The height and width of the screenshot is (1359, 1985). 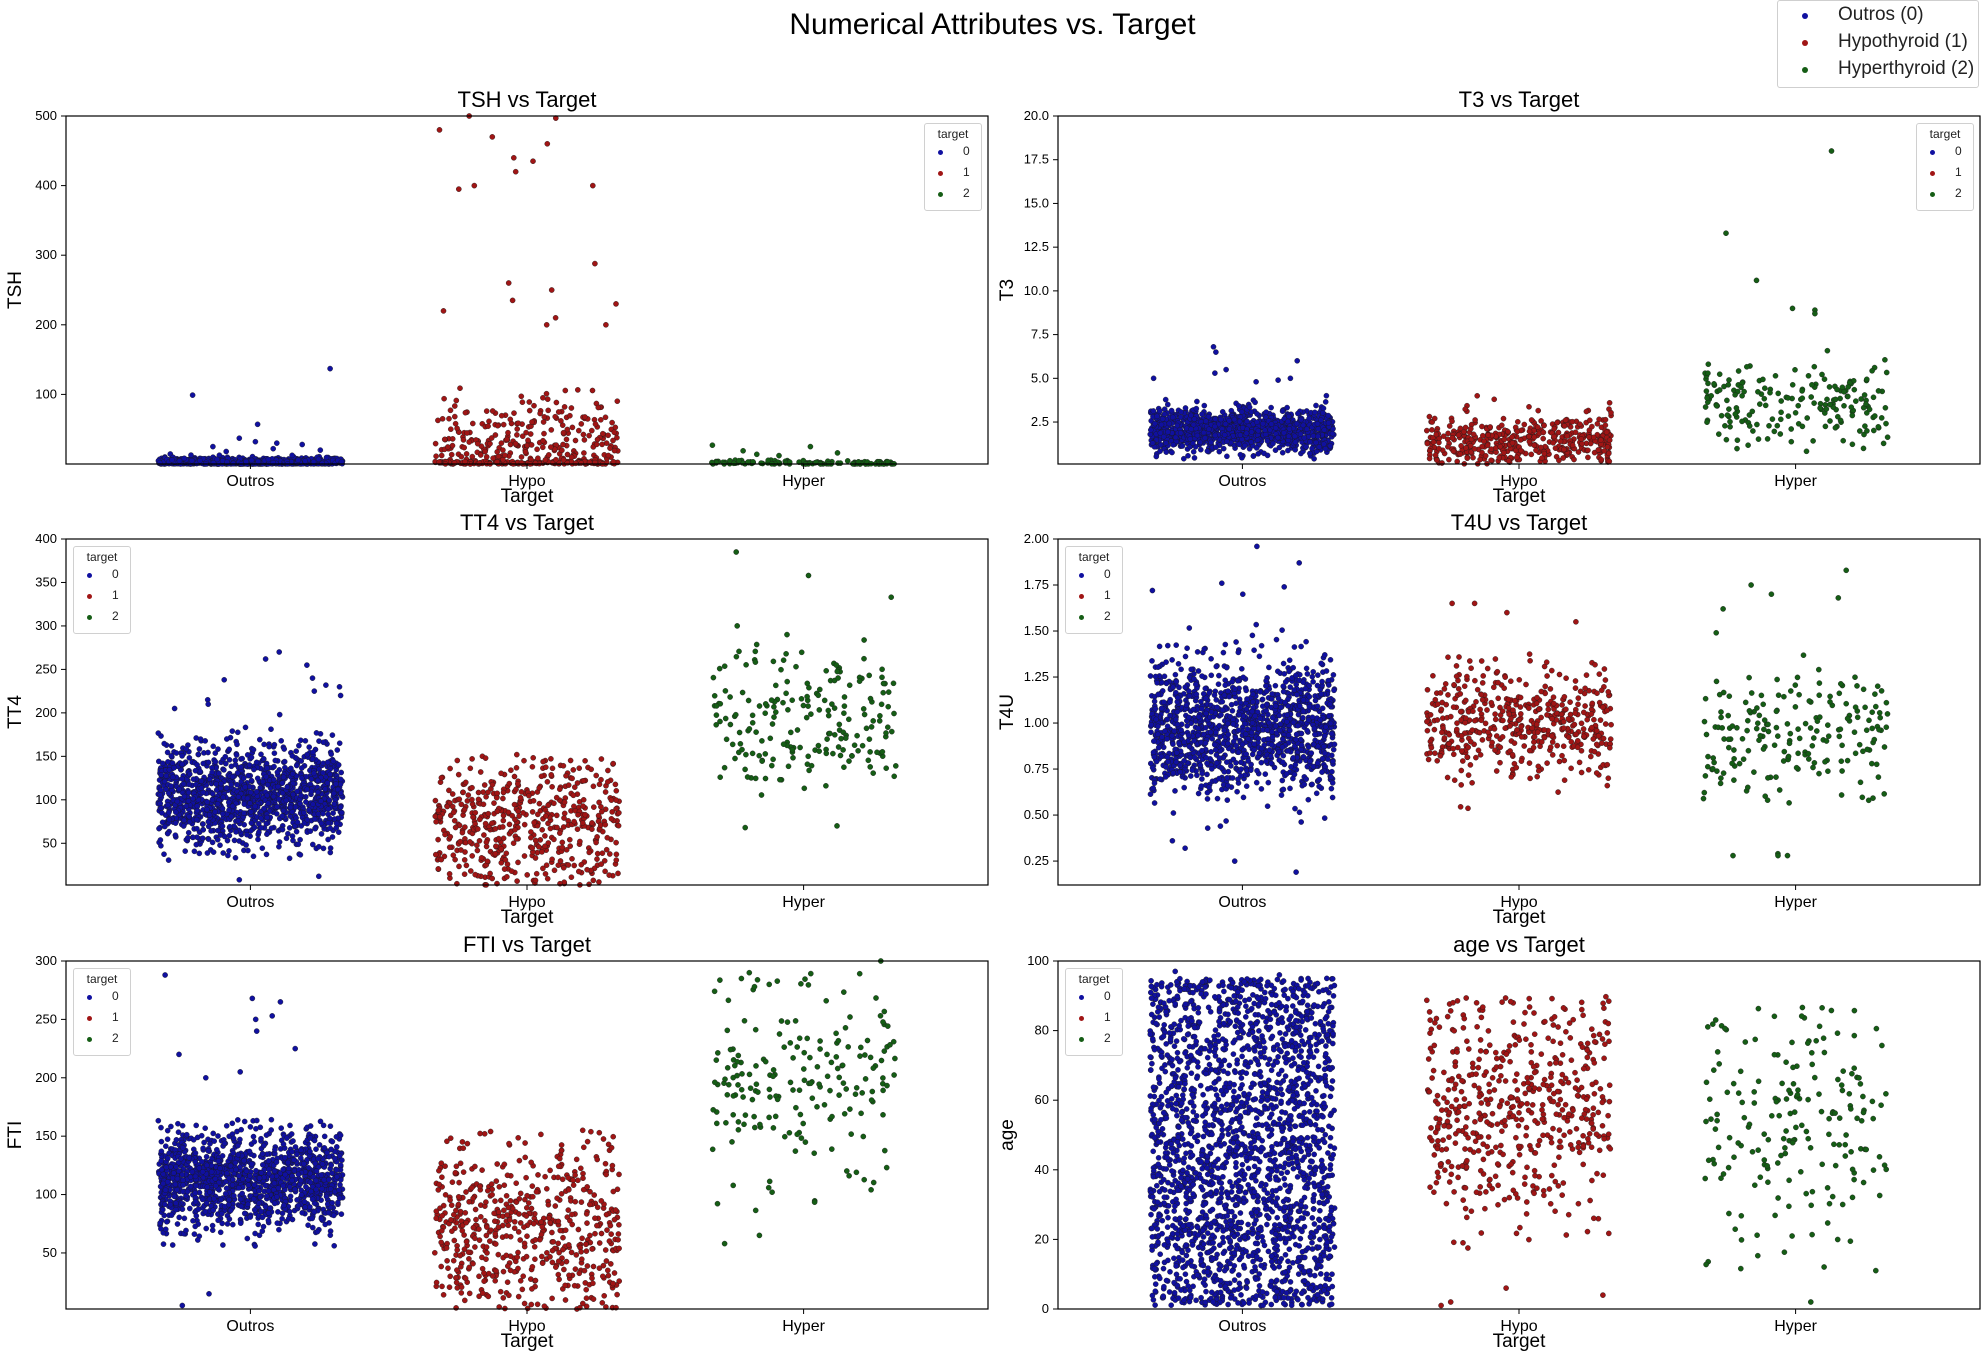 What do you see at coordinates (940, 194) in the screenshot?
I see `legend-marker` at bounding box center [940, 194].